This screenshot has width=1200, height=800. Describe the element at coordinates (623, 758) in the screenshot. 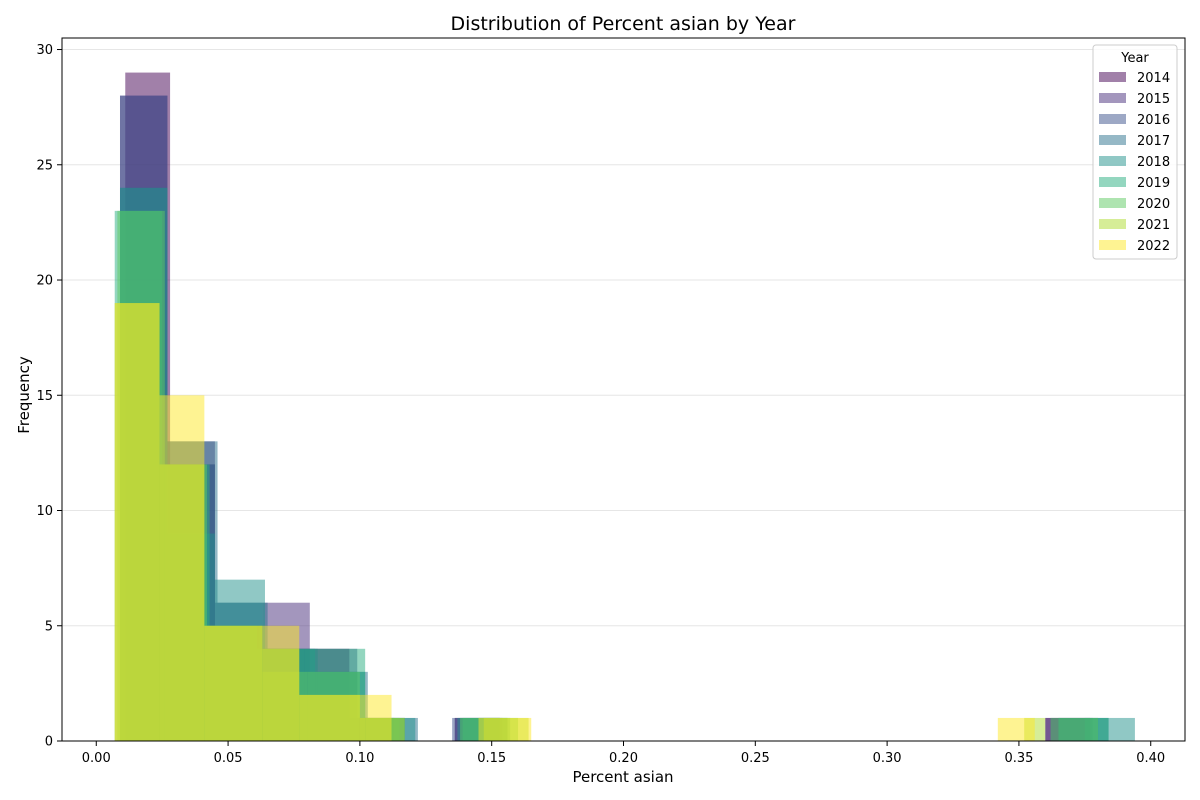

I see `x-tick-label: 0.20` at that location.